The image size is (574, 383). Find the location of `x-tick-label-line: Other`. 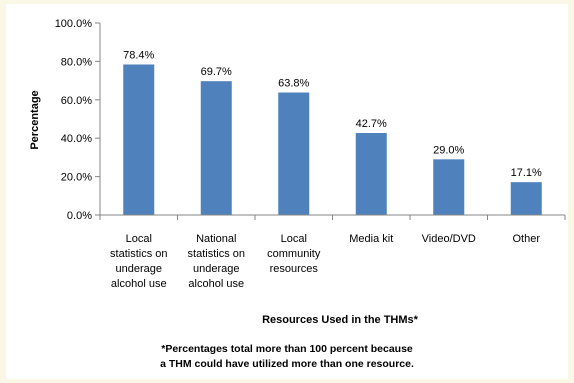

x-tick-label-line: Other is located at coordinates (526, 239).